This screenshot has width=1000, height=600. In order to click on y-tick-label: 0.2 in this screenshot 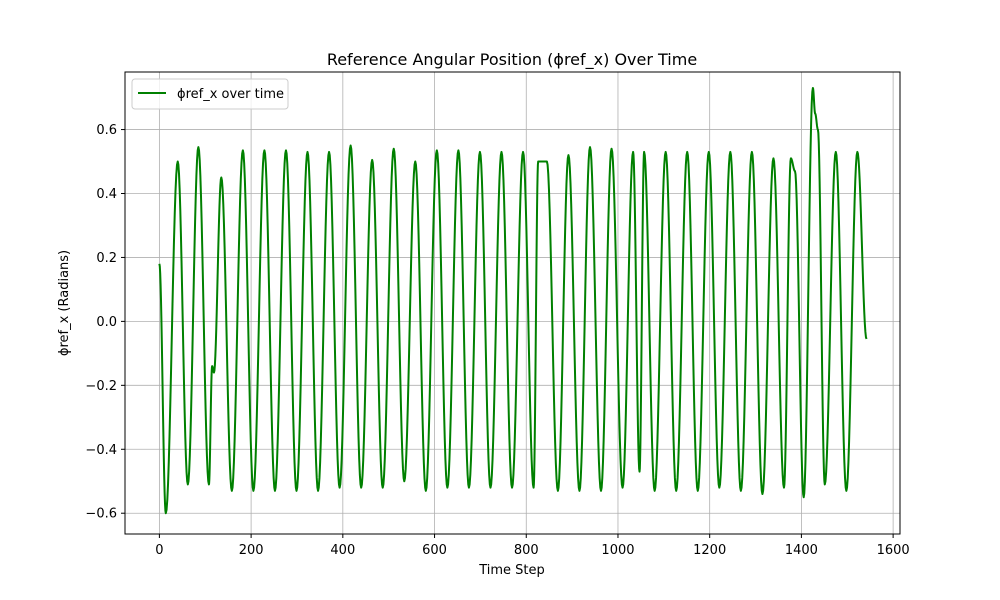, I will do `click(106, 258)`.